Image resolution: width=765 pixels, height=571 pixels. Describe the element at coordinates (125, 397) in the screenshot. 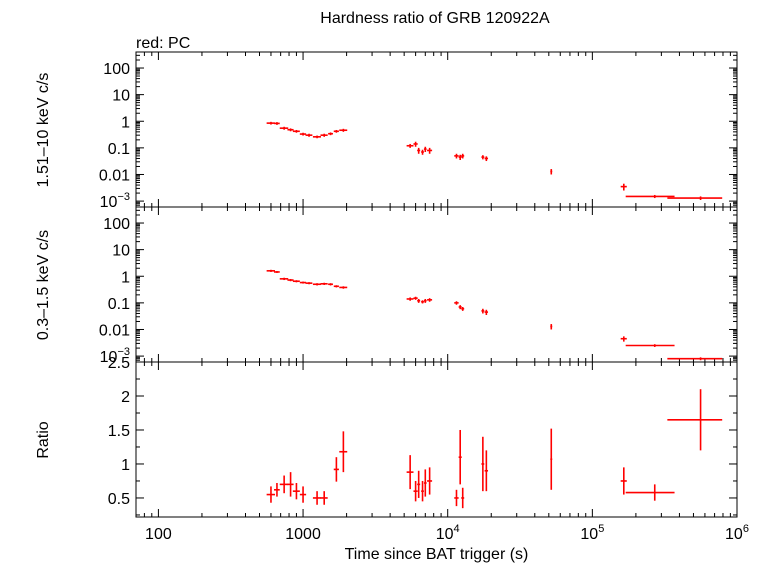

I see `y-tick-label: 2` at that location.